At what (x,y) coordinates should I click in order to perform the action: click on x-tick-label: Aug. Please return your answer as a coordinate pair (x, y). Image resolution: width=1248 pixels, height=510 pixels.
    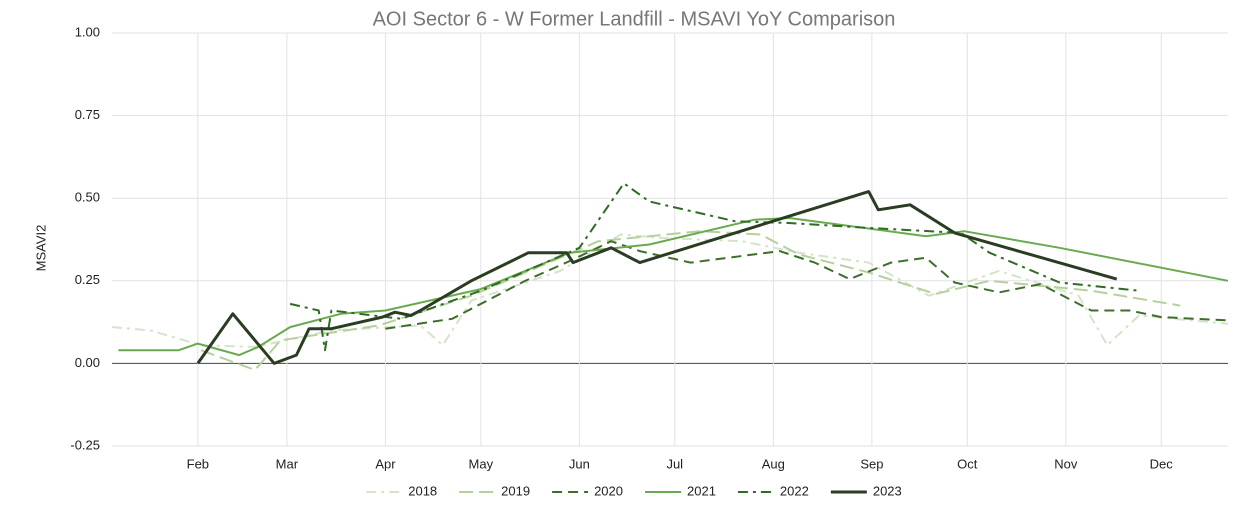
    Looking at the image, I should click on (773, 463).